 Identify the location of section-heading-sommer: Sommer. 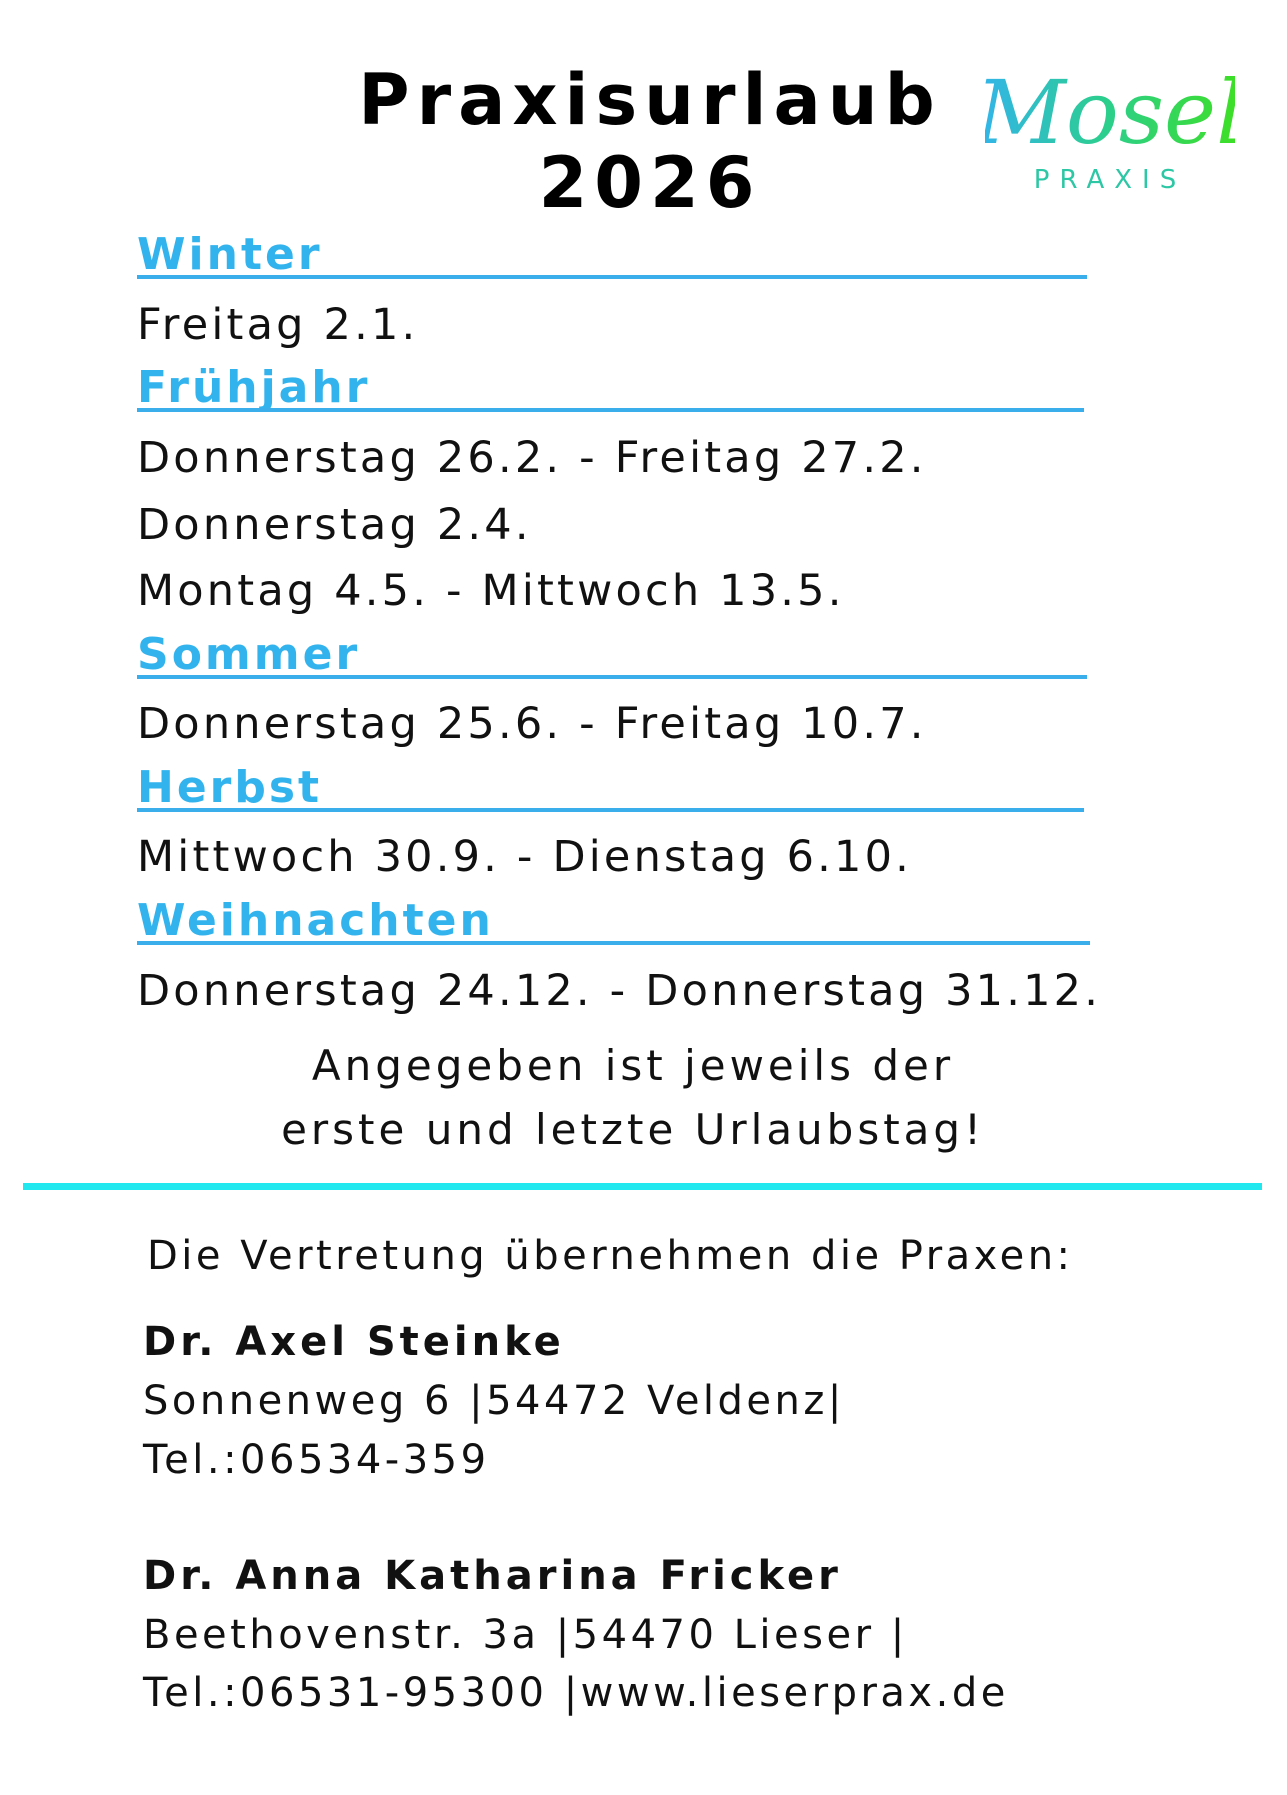
(249, 654).